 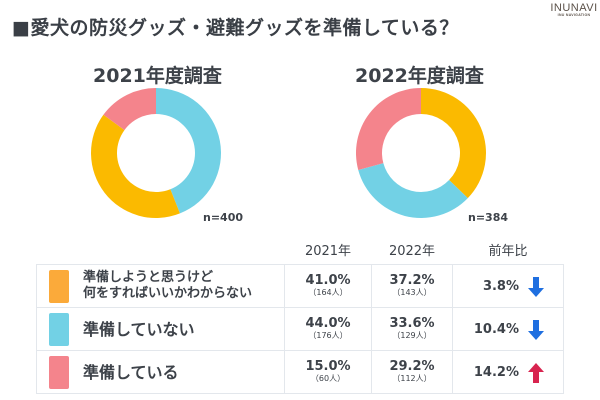 I want to click on row-label: 準備しようと思うけど 何をすればいいかわからない, so click(x=167, y=286).